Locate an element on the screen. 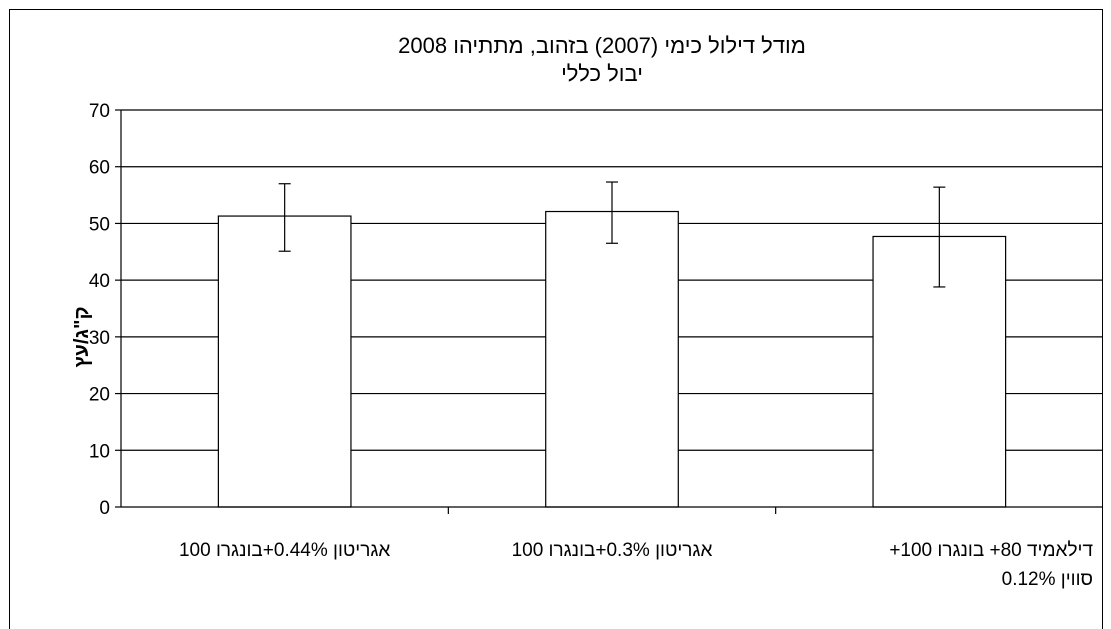 The width and height of the screenshot is (1111, 629). x-category-label: אגריטון 0.44%+בונגרו 100 is located at coordinates (284, 550).